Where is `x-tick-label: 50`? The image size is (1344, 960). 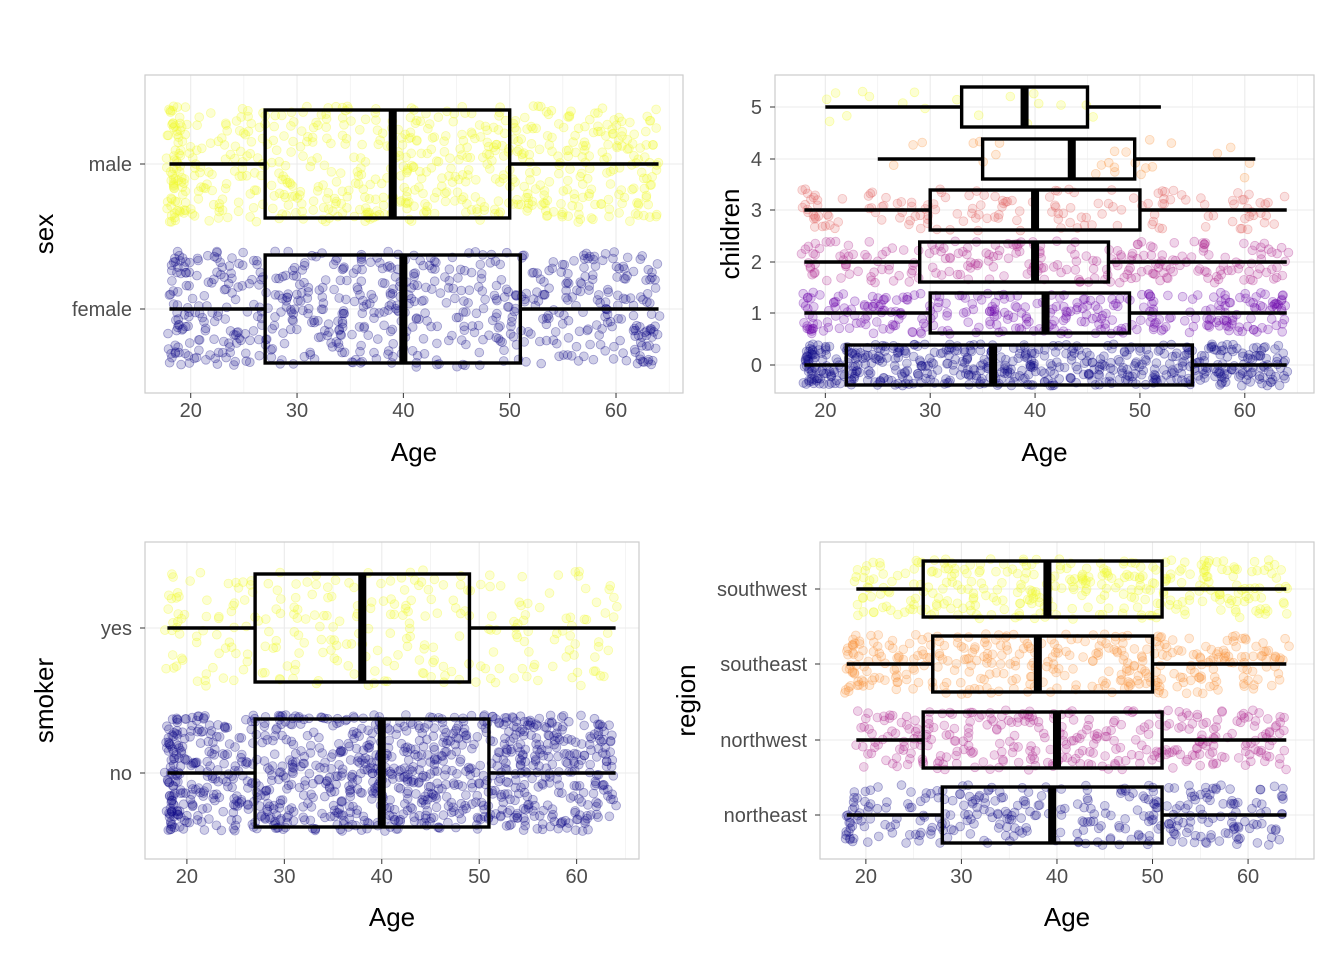
x-tick-label: 50 is located at coordinates (1140, 411).